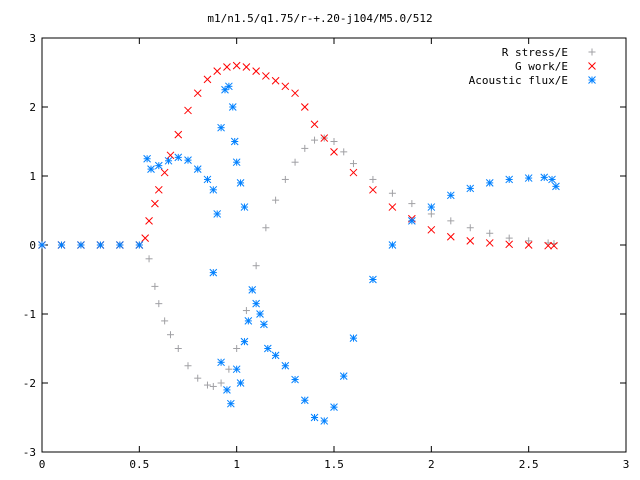  Describe the element at coordinates (541, 66) in the screenshot. I see `legend-label: G work/E` at that location.